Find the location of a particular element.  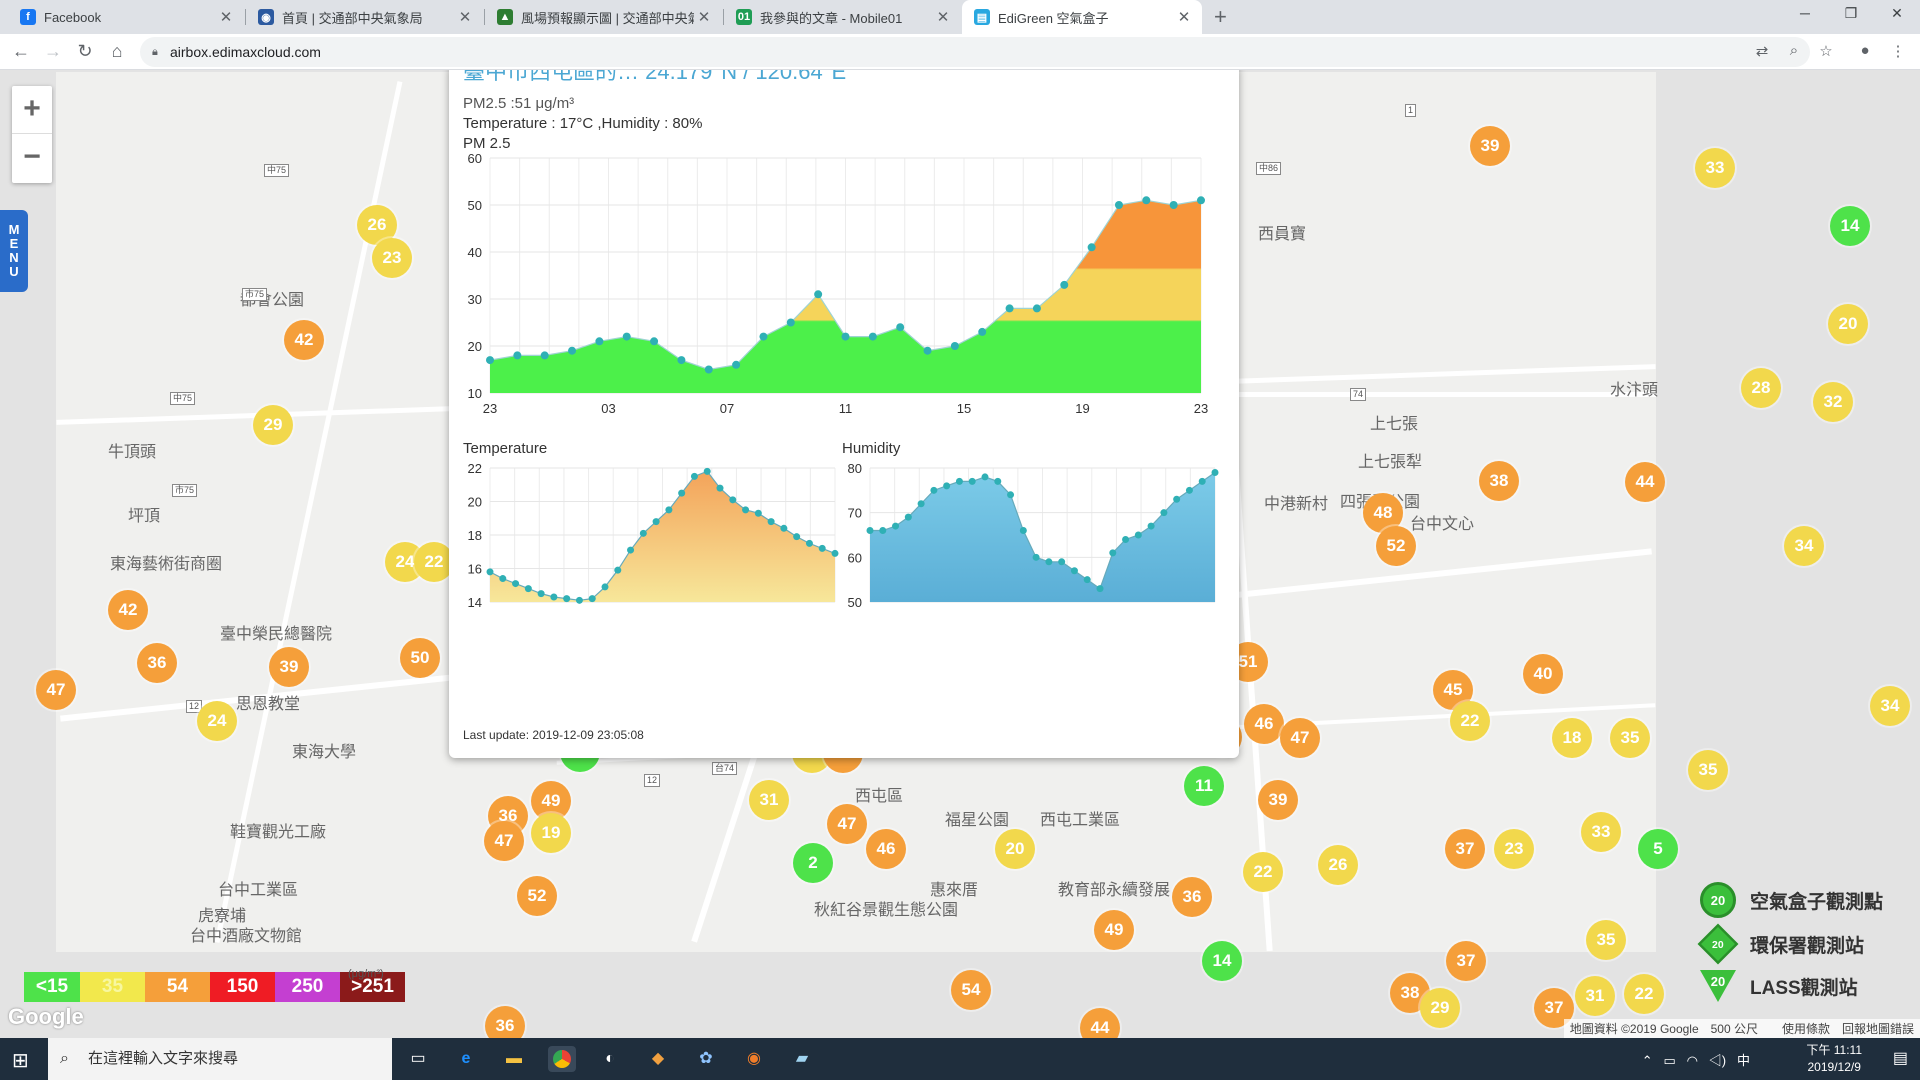

windows-start-icon: ⊞ is located at coordinates (20, 1061).